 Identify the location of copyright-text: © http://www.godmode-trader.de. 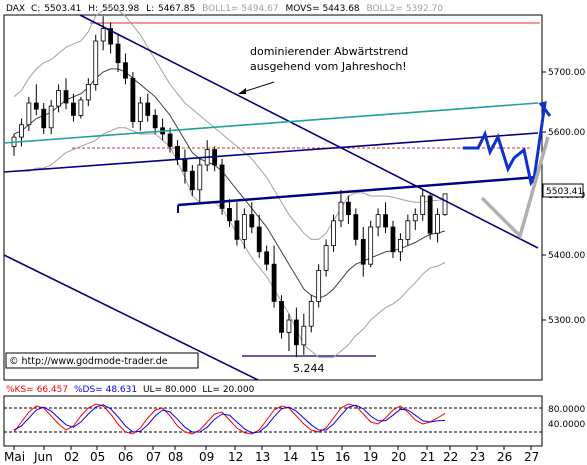
(88, 361).